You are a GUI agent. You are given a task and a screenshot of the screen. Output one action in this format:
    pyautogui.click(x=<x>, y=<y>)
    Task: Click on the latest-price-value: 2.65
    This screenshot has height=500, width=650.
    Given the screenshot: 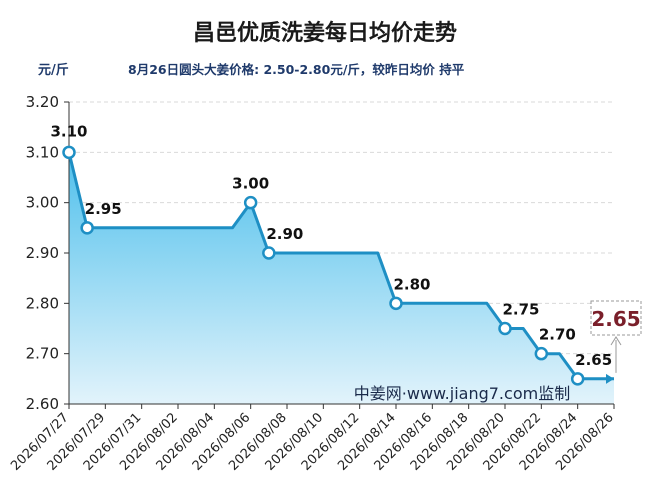 What is the action you would take?
    pyautogui.click(x=615, y=319)
    